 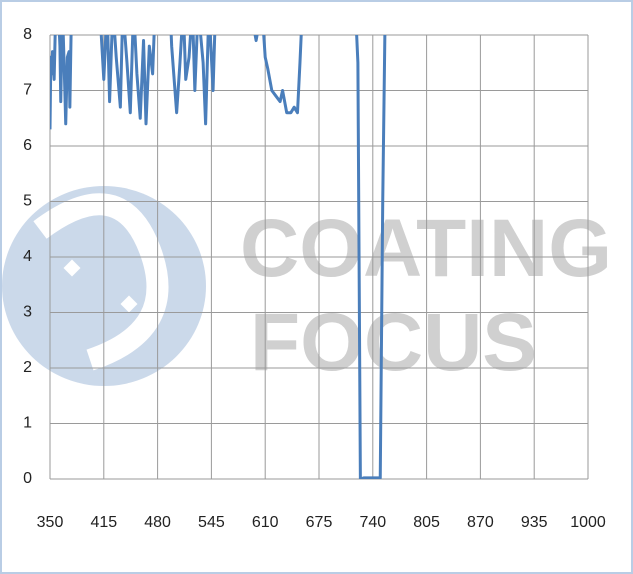 I want to click on y-tick-label: 0, so click(x=27, y=478).